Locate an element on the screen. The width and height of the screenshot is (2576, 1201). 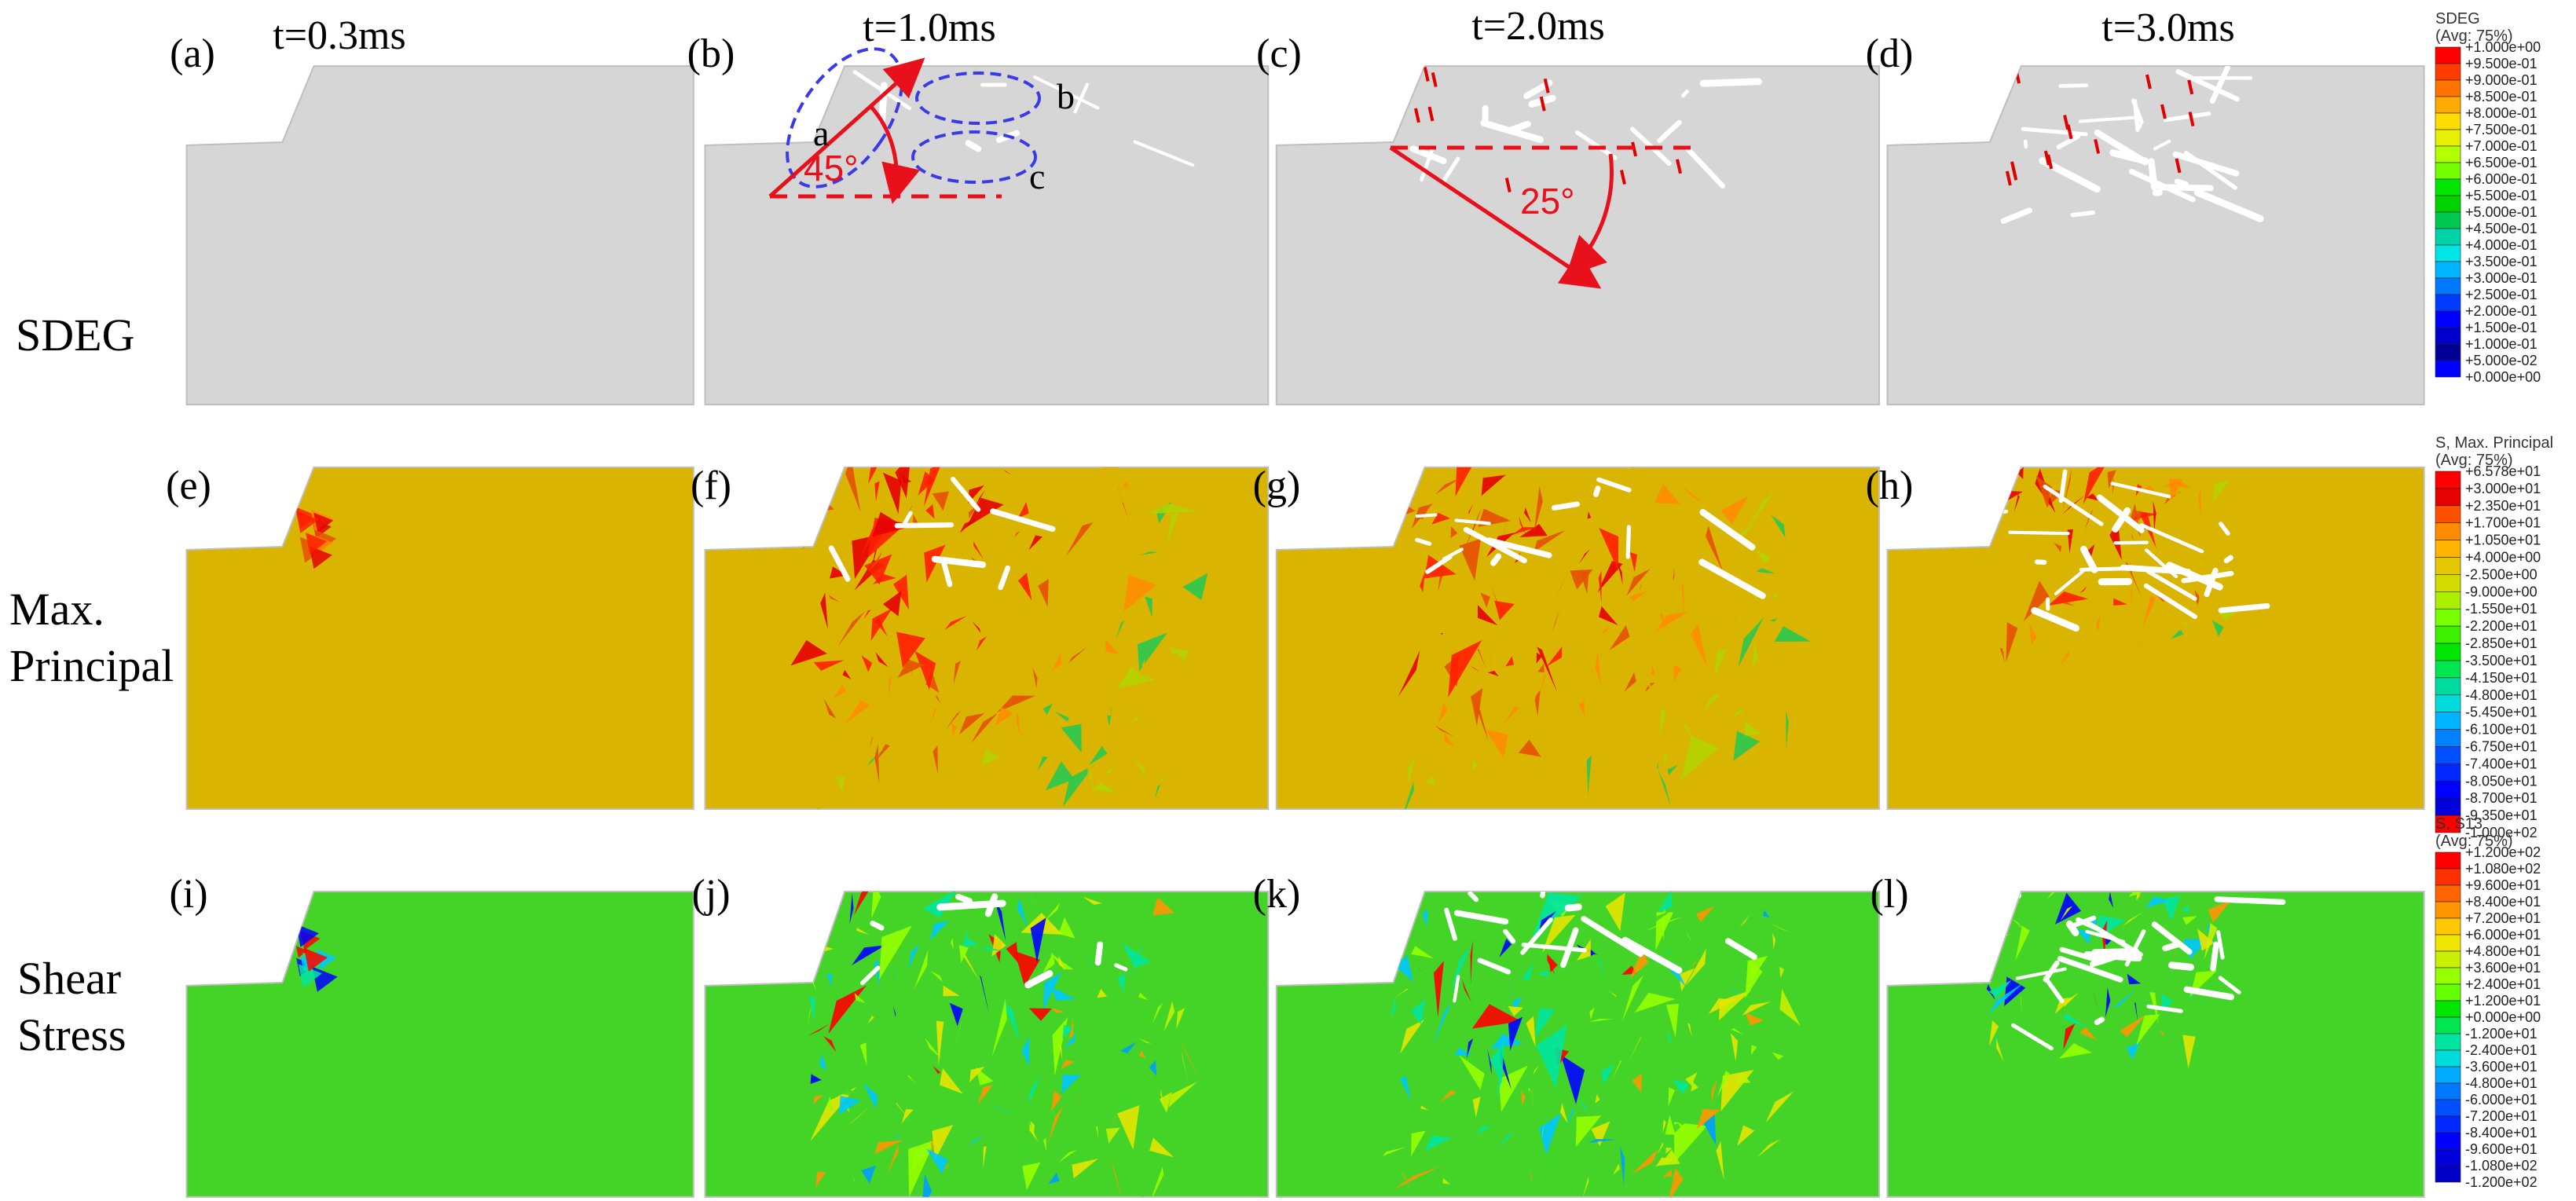
legend-value: -9.350e+01 is located at coordinates (2501, 815).